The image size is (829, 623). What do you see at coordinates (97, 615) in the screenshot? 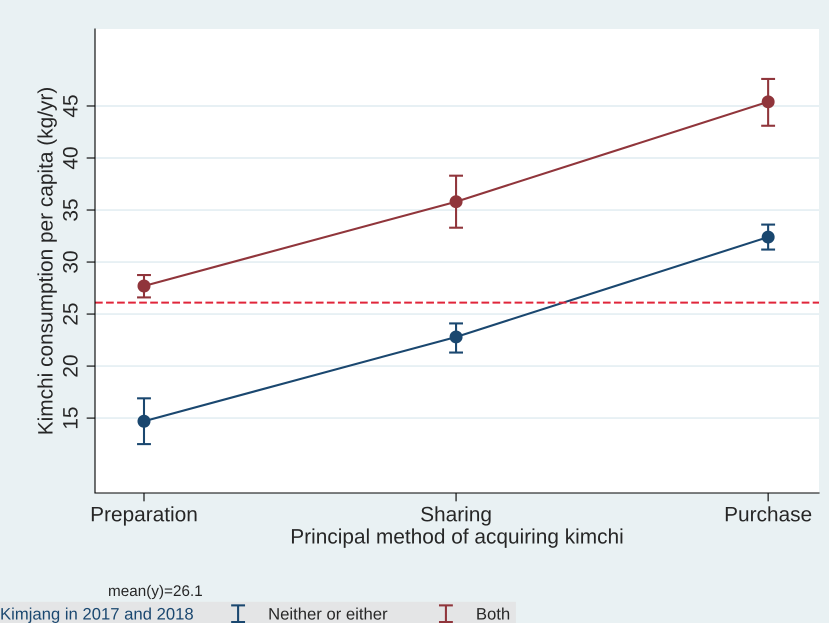
I see `legend-title: Kimjang in 2017 and 2018` at bounding box center [97, 615].